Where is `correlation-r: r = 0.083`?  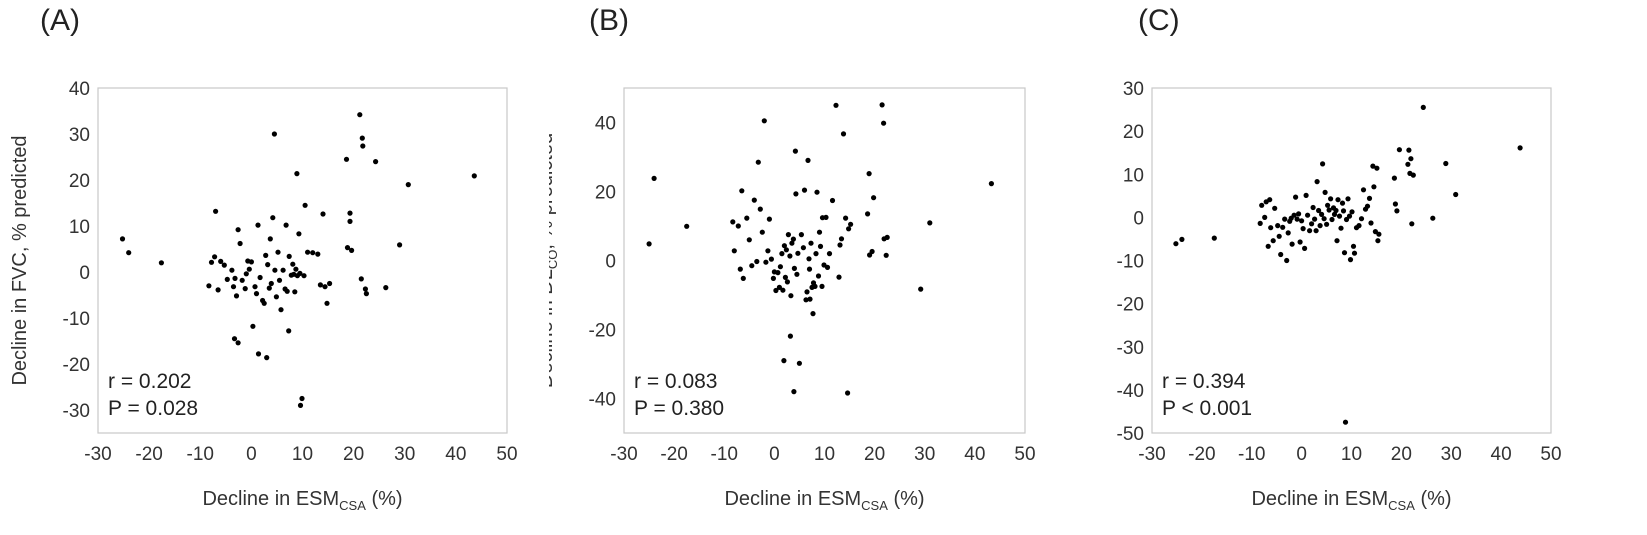 correlation-r: r = 0.083 is located at coordinates (675, 381).